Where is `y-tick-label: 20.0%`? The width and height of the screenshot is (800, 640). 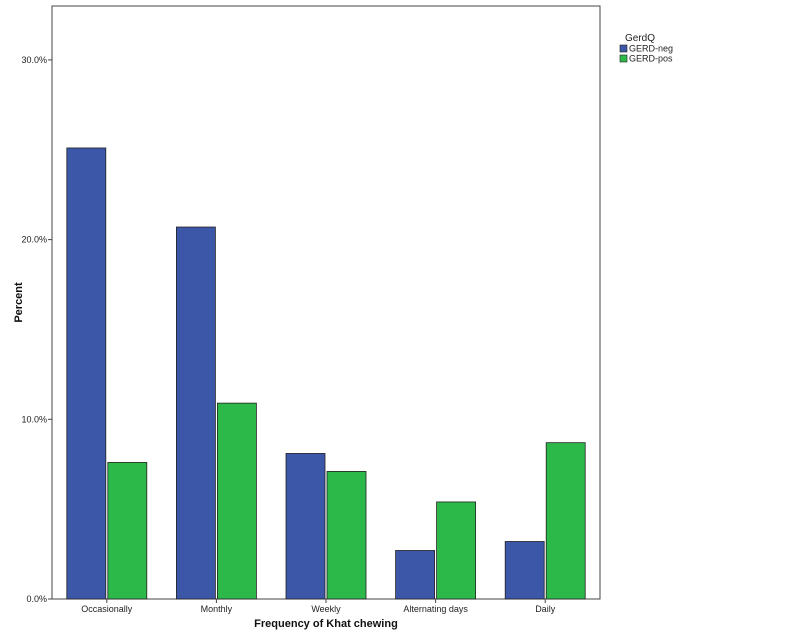
y-tick-label: 20.0% is located at coordinates (34, 240).